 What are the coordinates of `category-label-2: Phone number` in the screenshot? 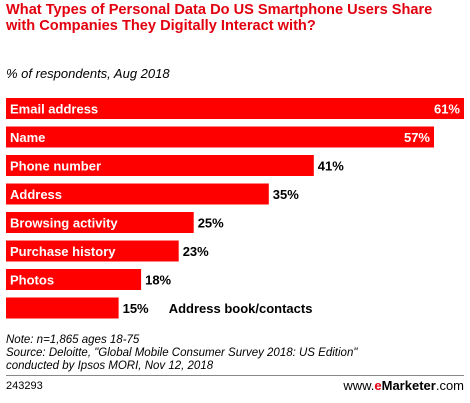 It's located at (55, 166).